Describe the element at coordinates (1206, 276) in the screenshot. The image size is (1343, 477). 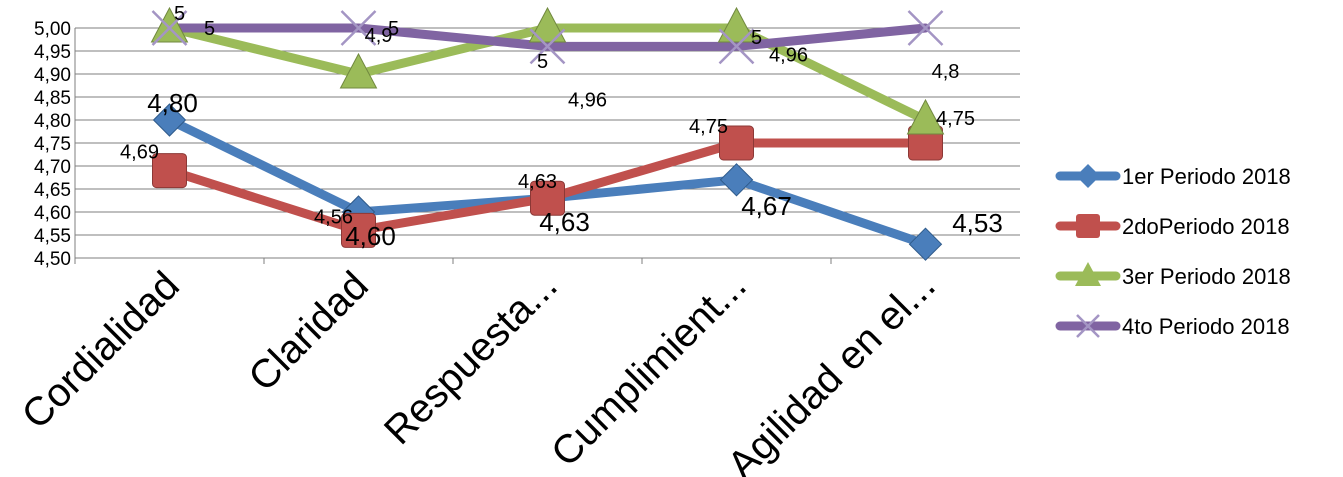
I see `legend-label: 3er Periodo 2018` at that location.